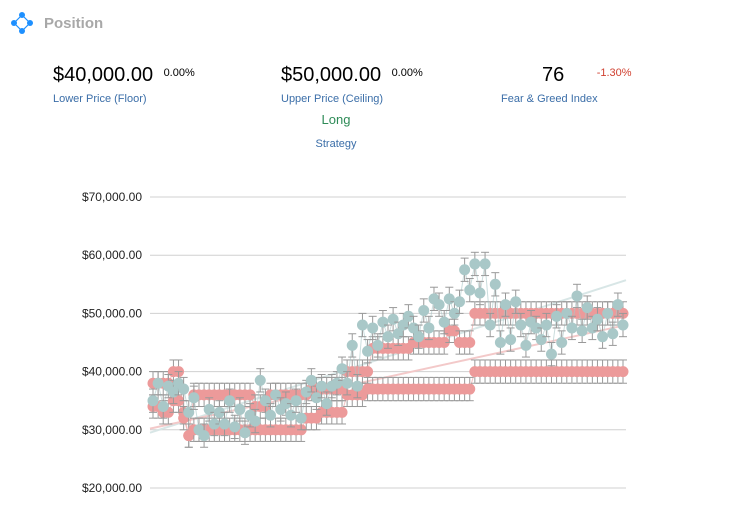 This screenshot has width=742, height=525. I want to click on y-tick-label: $30,000.00, so click(112, 430).